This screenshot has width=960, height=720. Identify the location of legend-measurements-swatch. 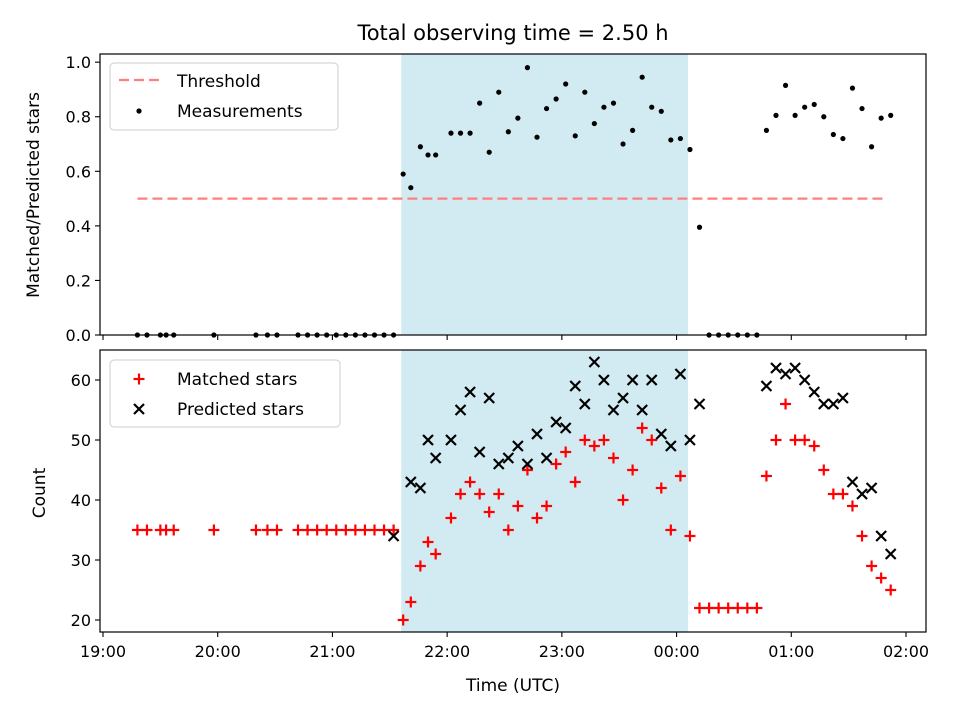
(139, 111).